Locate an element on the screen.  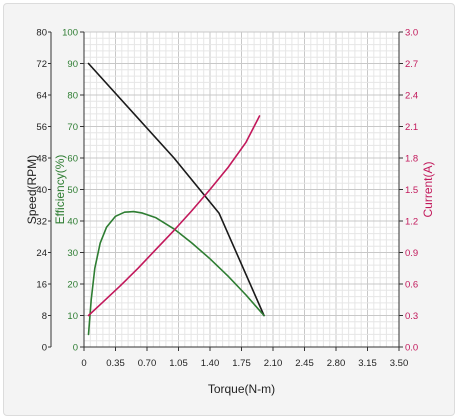
current-tick-label: 2.7 is located at coordinates (411, 64).